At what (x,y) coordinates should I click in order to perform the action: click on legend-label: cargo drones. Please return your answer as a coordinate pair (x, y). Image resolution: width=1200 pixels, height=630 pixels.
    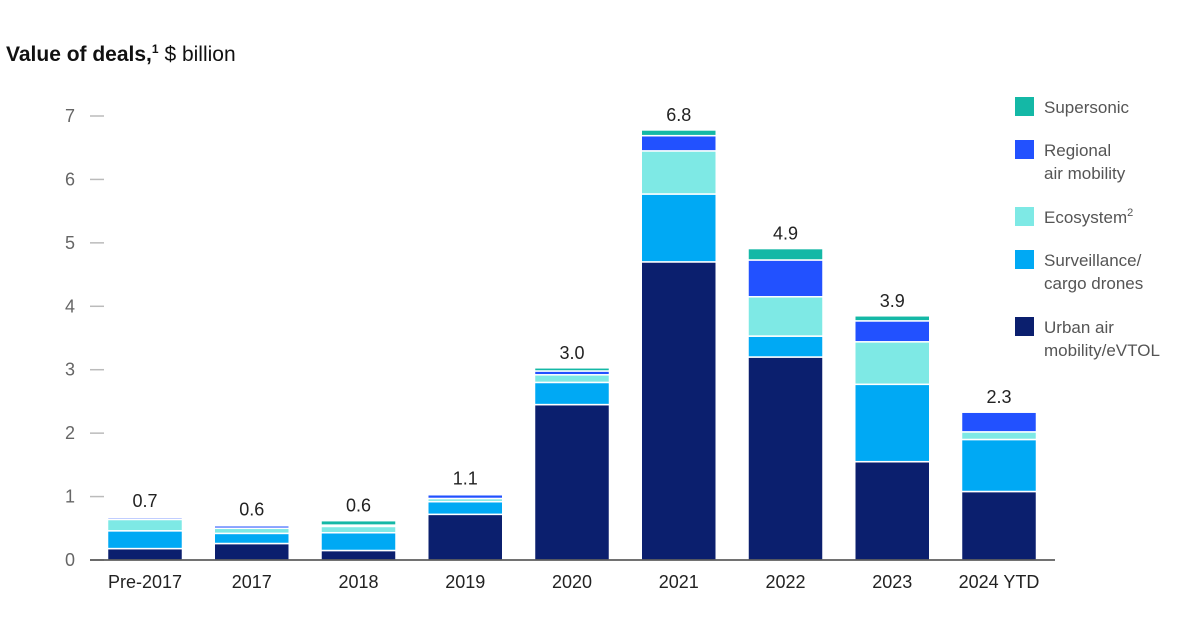
    Looking at the image, I should click on (1093, 283).